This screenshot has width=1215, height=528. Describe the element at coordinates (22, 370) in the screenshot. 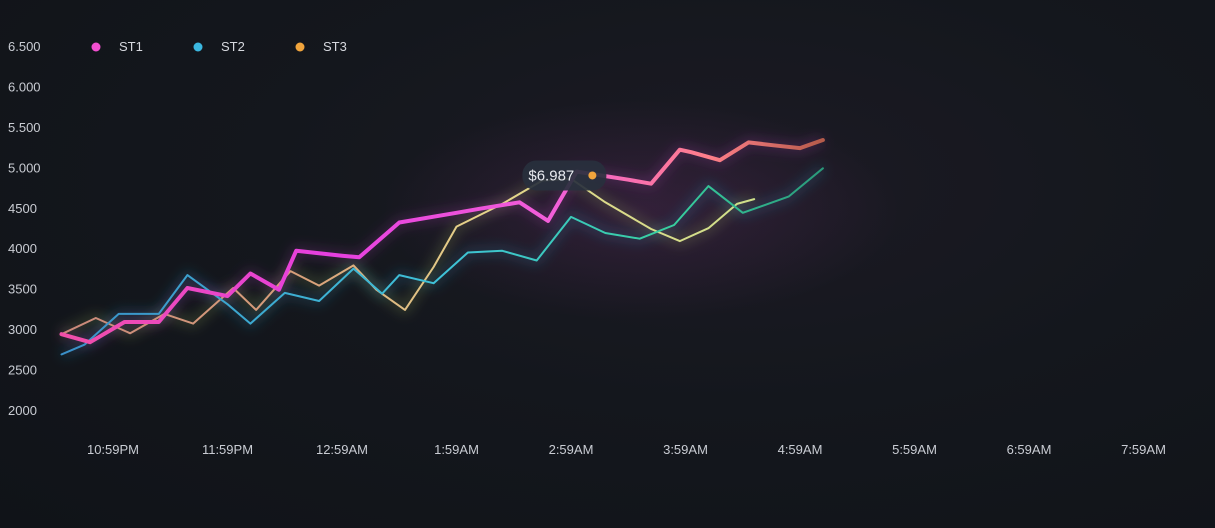

I see `y-tick-label: 2500` at that location.